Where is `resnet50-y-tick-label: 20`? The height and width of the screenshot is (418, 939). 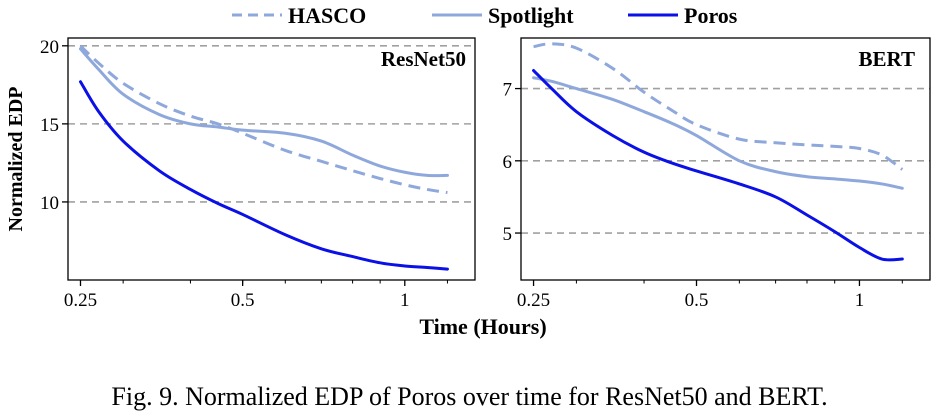 resnet50-y-tick-label: 20 is located at coordinates (49, 47).